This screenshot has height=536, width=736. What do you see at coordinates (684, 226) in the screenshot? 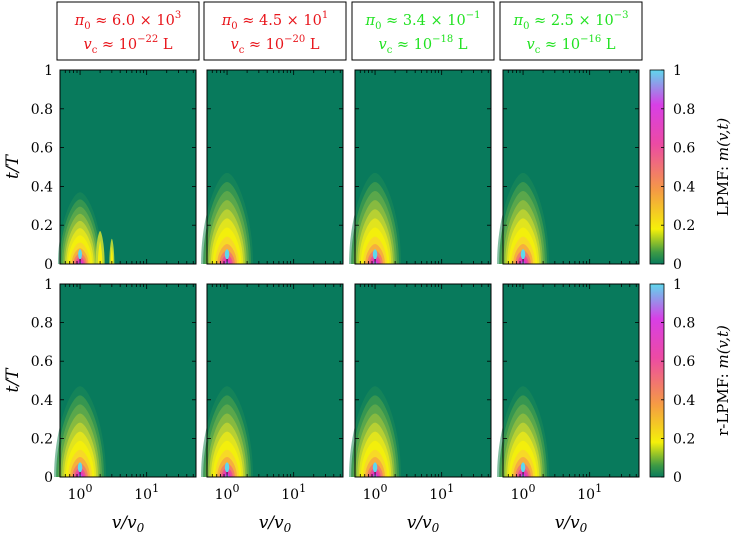
I see `colorbar-tick-label: 0.2` at bounding box center [684, 226].